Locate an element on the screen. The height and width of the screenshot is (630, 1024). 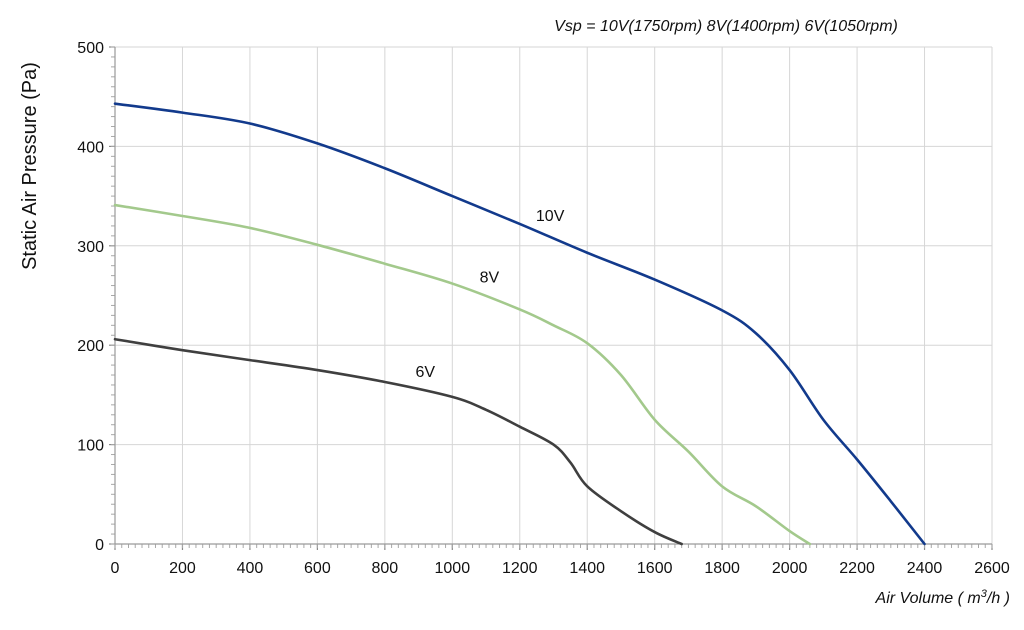
x-axis-title: Air Volume ( m3/h ) is located at coordinates (942, 597).